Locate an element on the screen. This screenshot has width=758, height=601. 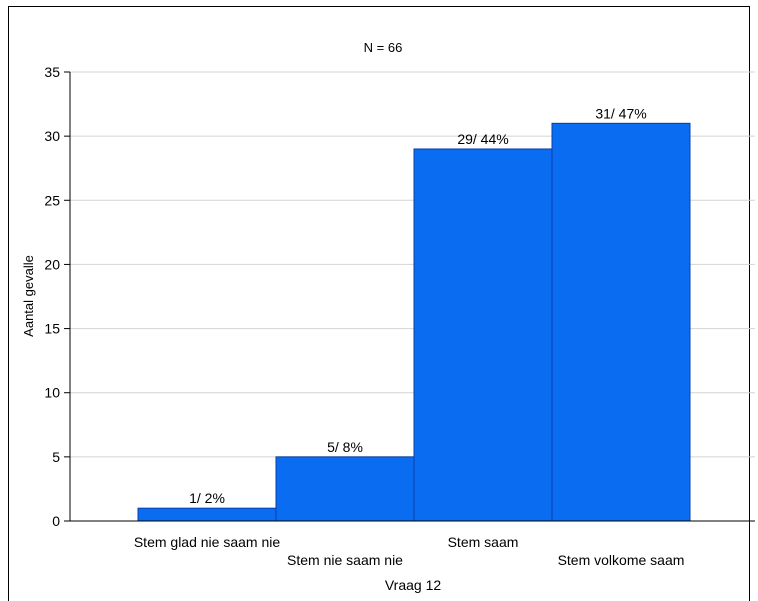
y-tick-label: 0 is located at coordinates (56, 521).